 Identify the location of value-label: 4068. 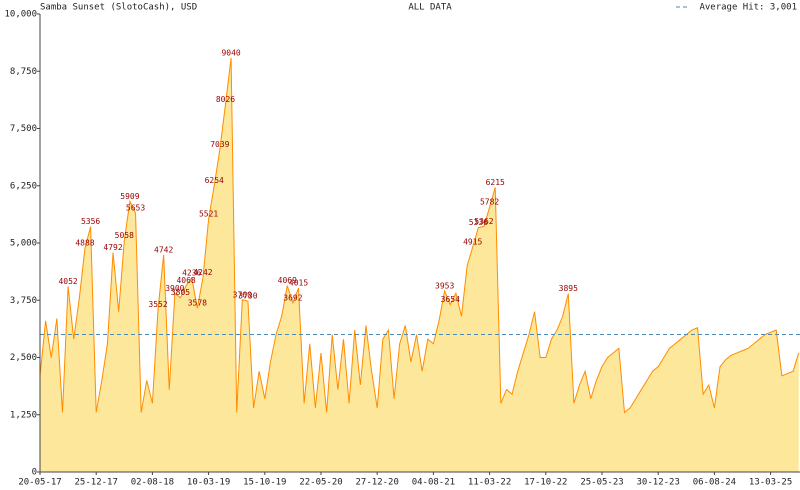
(185, 280).